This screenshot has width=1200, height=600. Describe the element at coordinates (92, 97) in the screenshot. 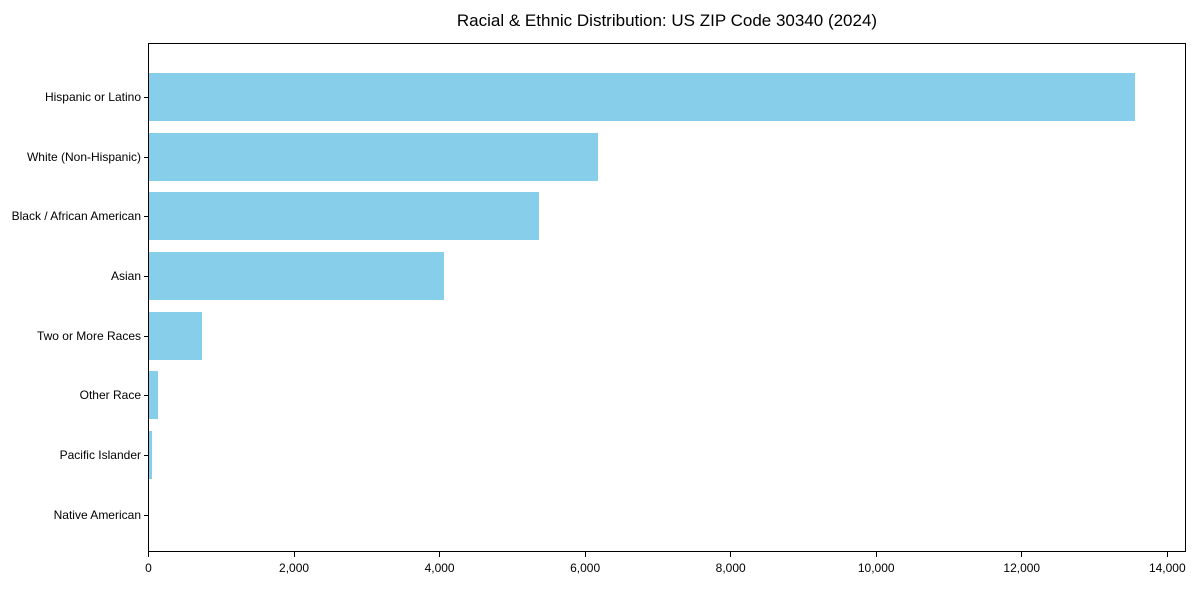

I see `y-tick-label: Hispanic or Latino` at that location.